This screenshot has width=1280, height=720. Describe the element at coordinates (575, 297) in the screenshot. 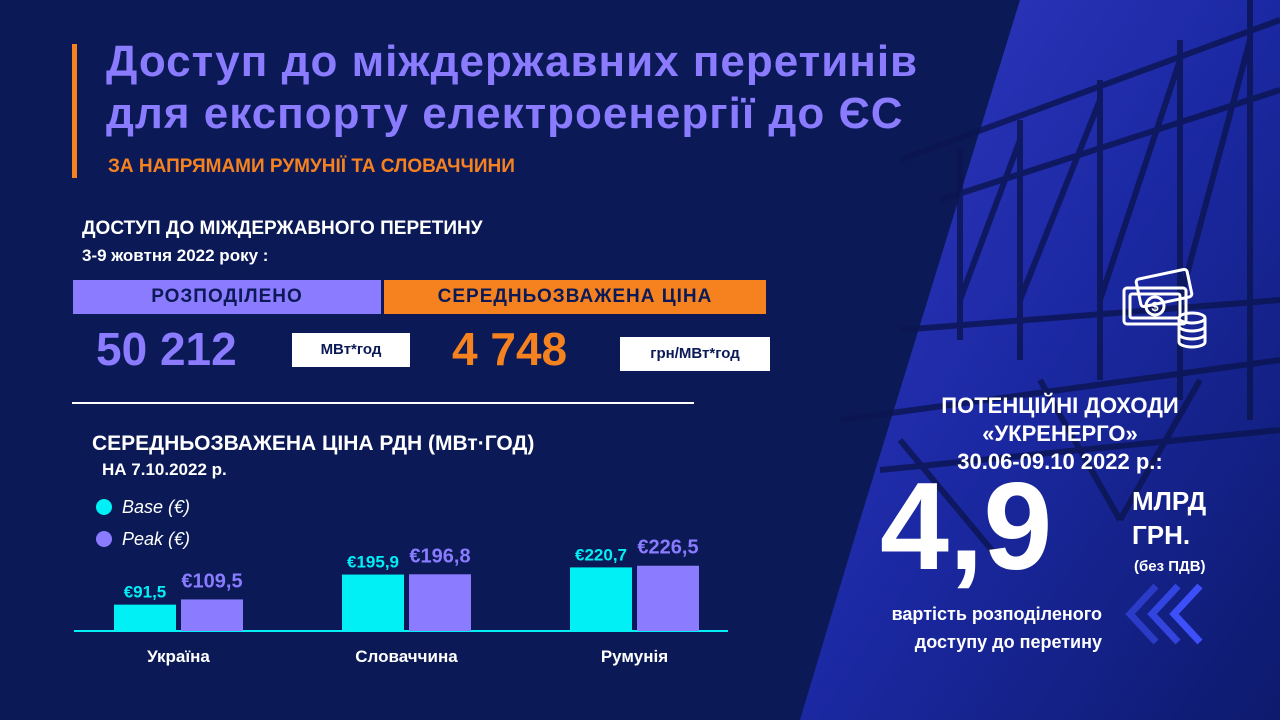

I see `weighted-price-label: СЕРЕДНЬОЗВАЖЕНА ЦІНА` at that location.